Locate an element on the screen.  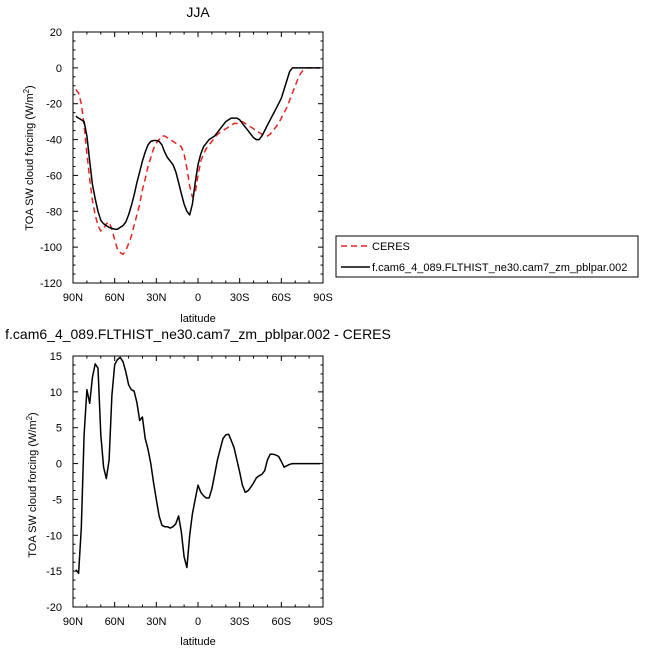
bottom-y-axis-label-close: ) is located at coordinates (33, 414).